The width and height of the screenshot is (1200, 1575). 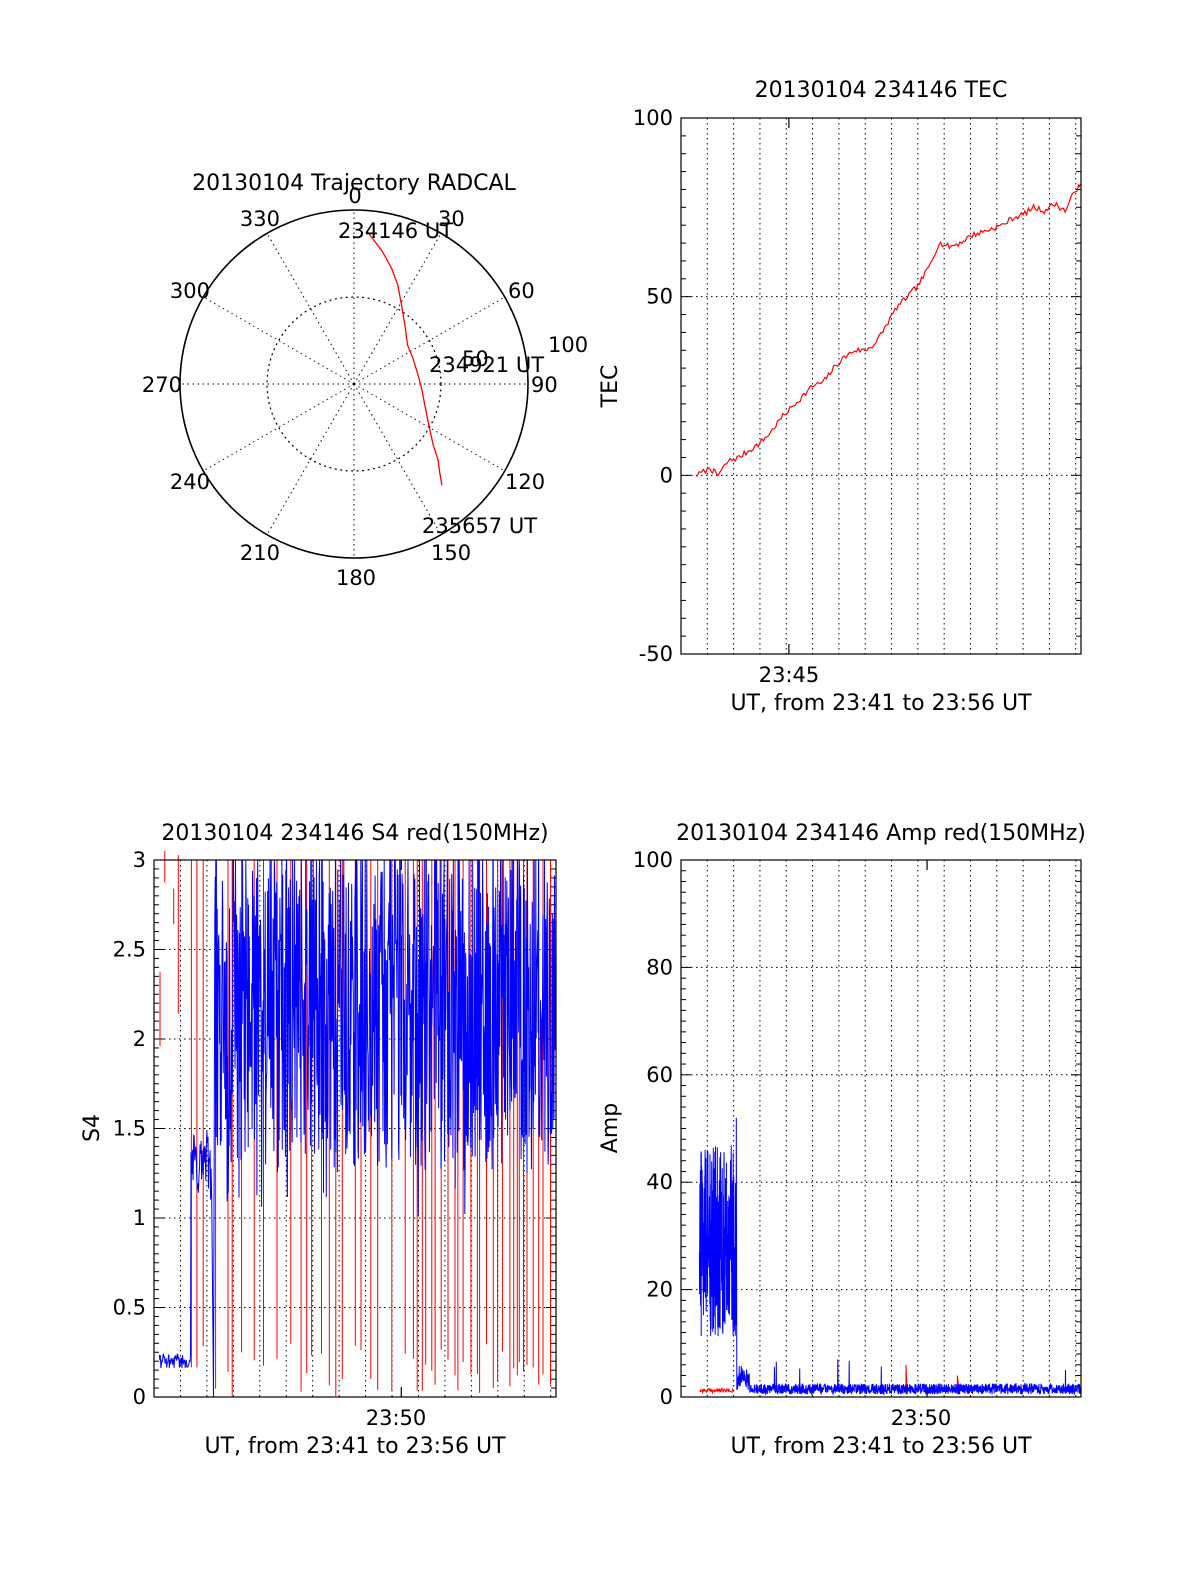 What do you see at coordinates (659, 967) in the screenshot?
I see `y-tick-label: 80` at bounding box center [659, 967].